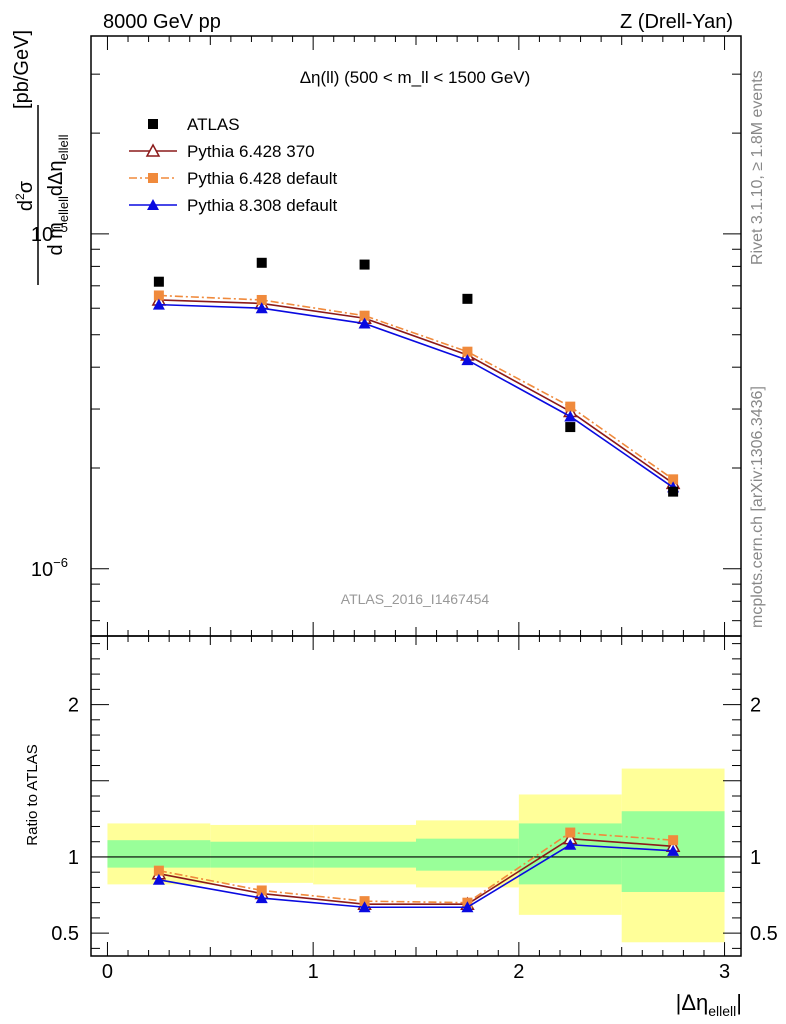 This screenshot has width=786, height=1024. What do you see at coordinates (41, 157) in the screenshot?
I see `y-axis-title: d2σ d mellelldΔηellell [pb/GeV]` at bounding box center [41, 157].